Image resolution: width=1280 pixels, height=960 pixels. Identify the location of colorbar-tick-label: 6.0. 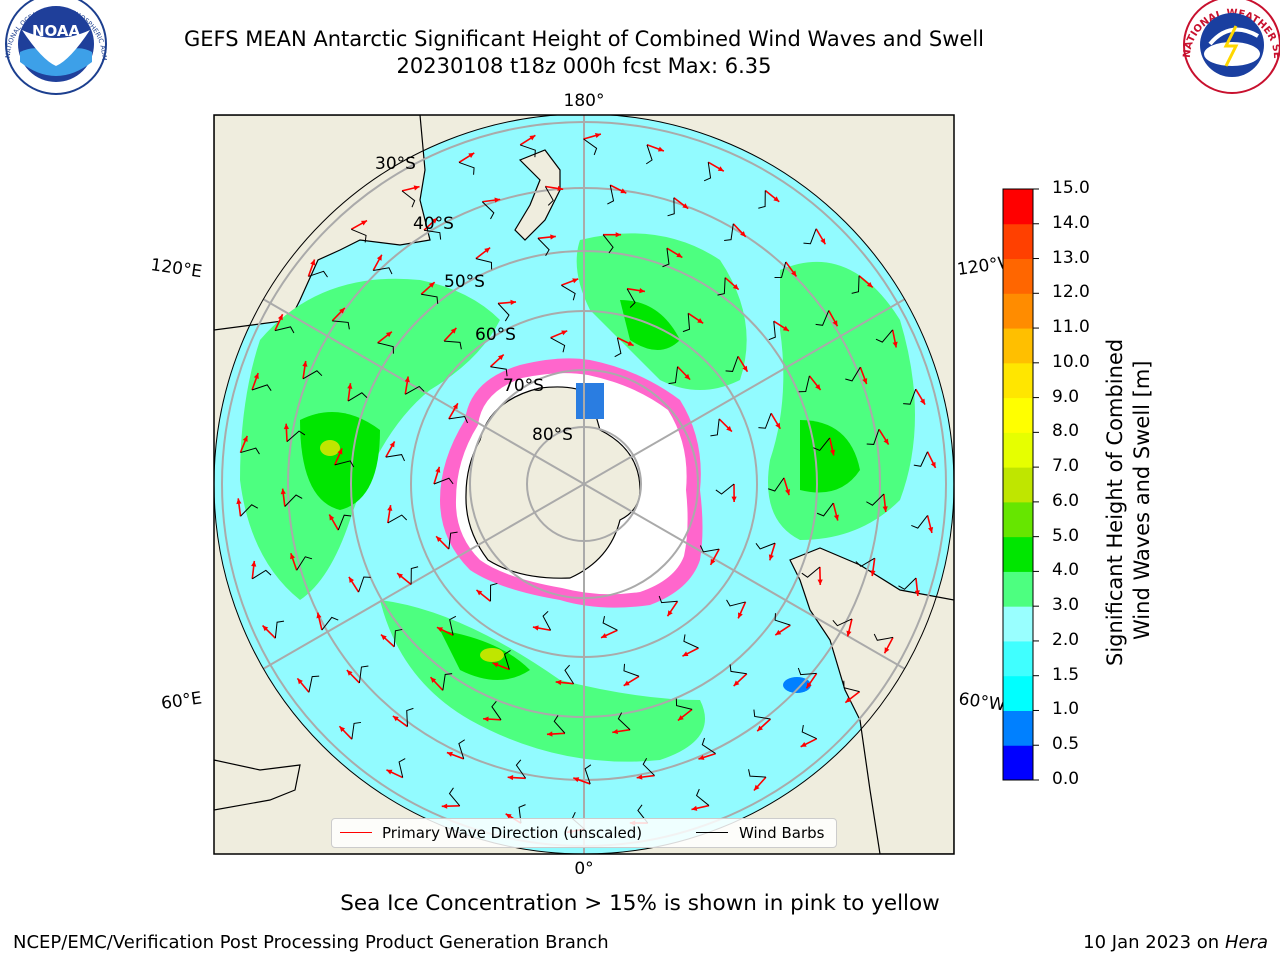
(1066, 500).